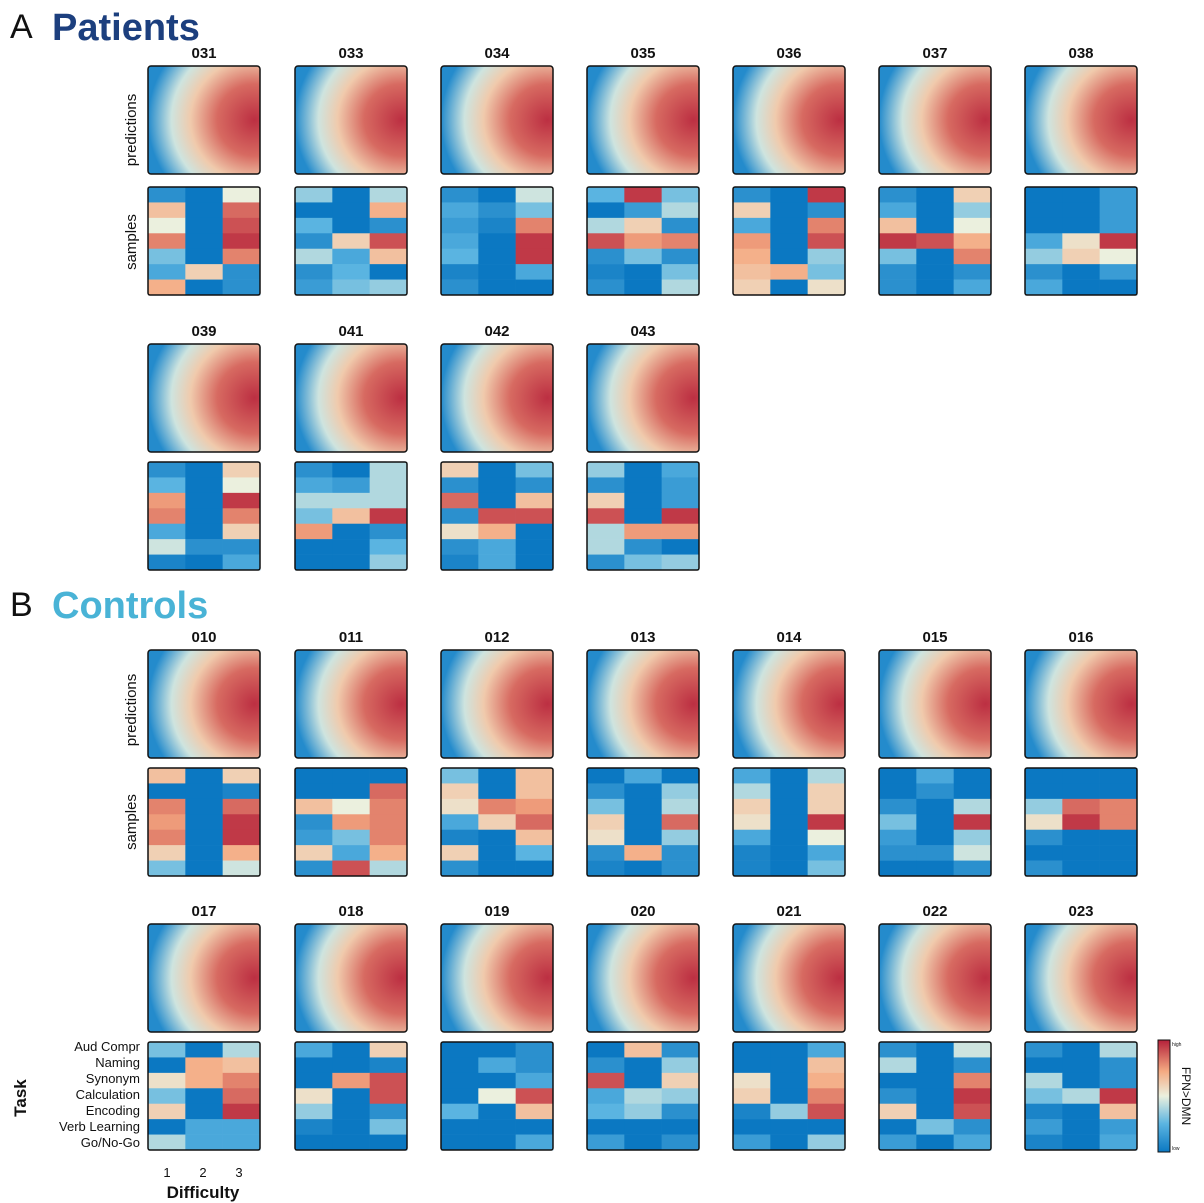 This screenshot has width=1204, height=1203. Describe the element at coordinates (113, 1110) in the screenshot. I see `task-label-encoding: Encoding` at that location.